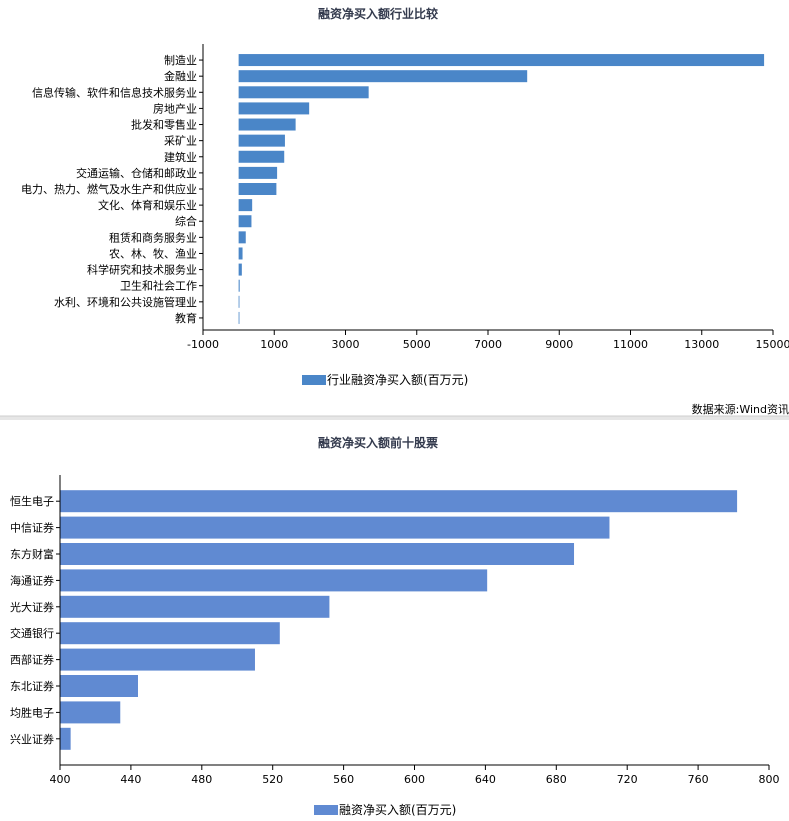 The height and width of the screenshot is (821, 789). I want to click on x-tick-label: -1000, so click(203, 344).